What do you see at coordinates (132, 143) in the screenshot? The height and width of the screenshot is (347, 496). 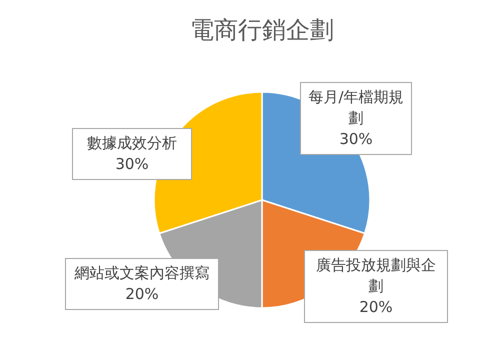 I see `slice-label: 數據成效分析` at bounding box center [132, 143].